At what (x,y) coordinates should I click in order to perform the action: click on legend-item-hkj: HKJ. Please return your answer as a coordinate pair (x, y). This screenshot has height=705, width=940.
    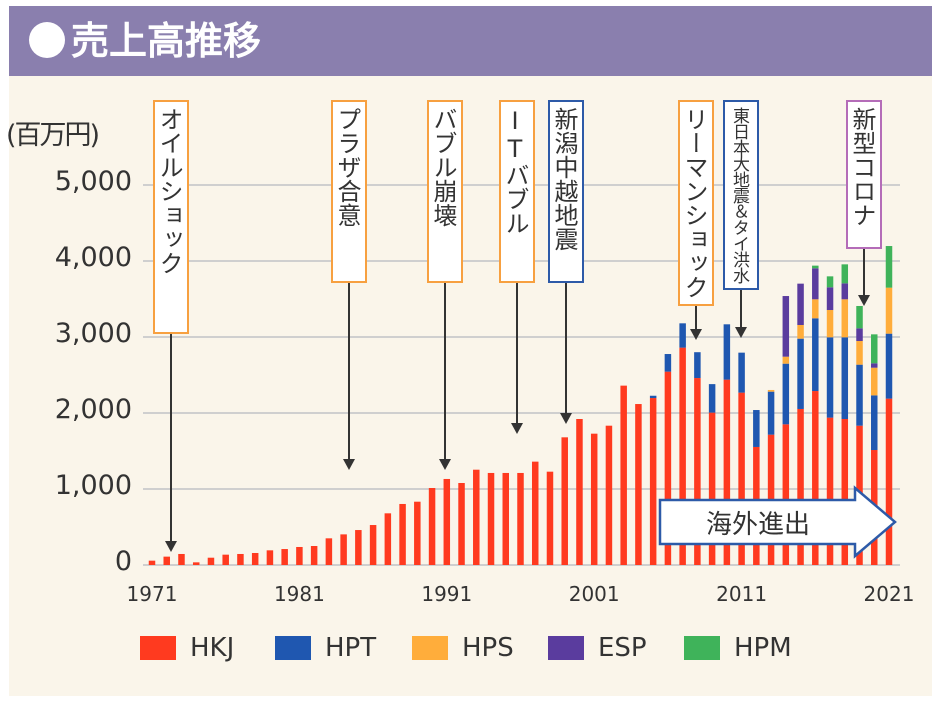
    Looking at the image, I should click on (187, 648).